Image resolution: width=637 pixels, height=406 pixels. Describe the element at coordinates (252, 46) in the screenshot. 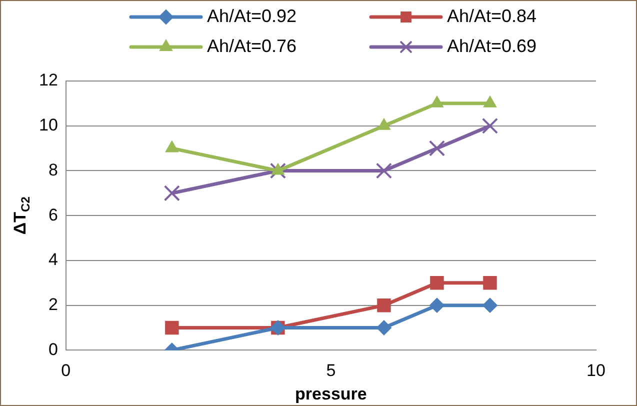

I see `legend-label: Ah/At=0.76` at that location.